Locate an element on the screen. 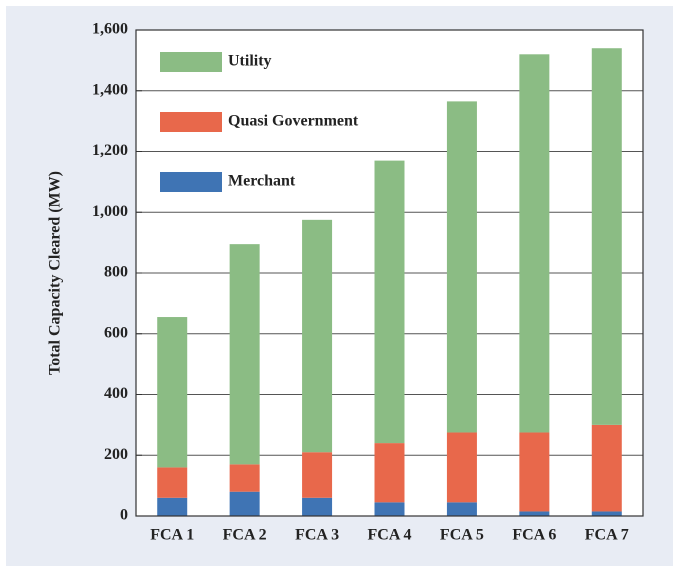 This screenshot has height=577, width=679. y-tick-label: 600 is located at coordinates (116, 332).